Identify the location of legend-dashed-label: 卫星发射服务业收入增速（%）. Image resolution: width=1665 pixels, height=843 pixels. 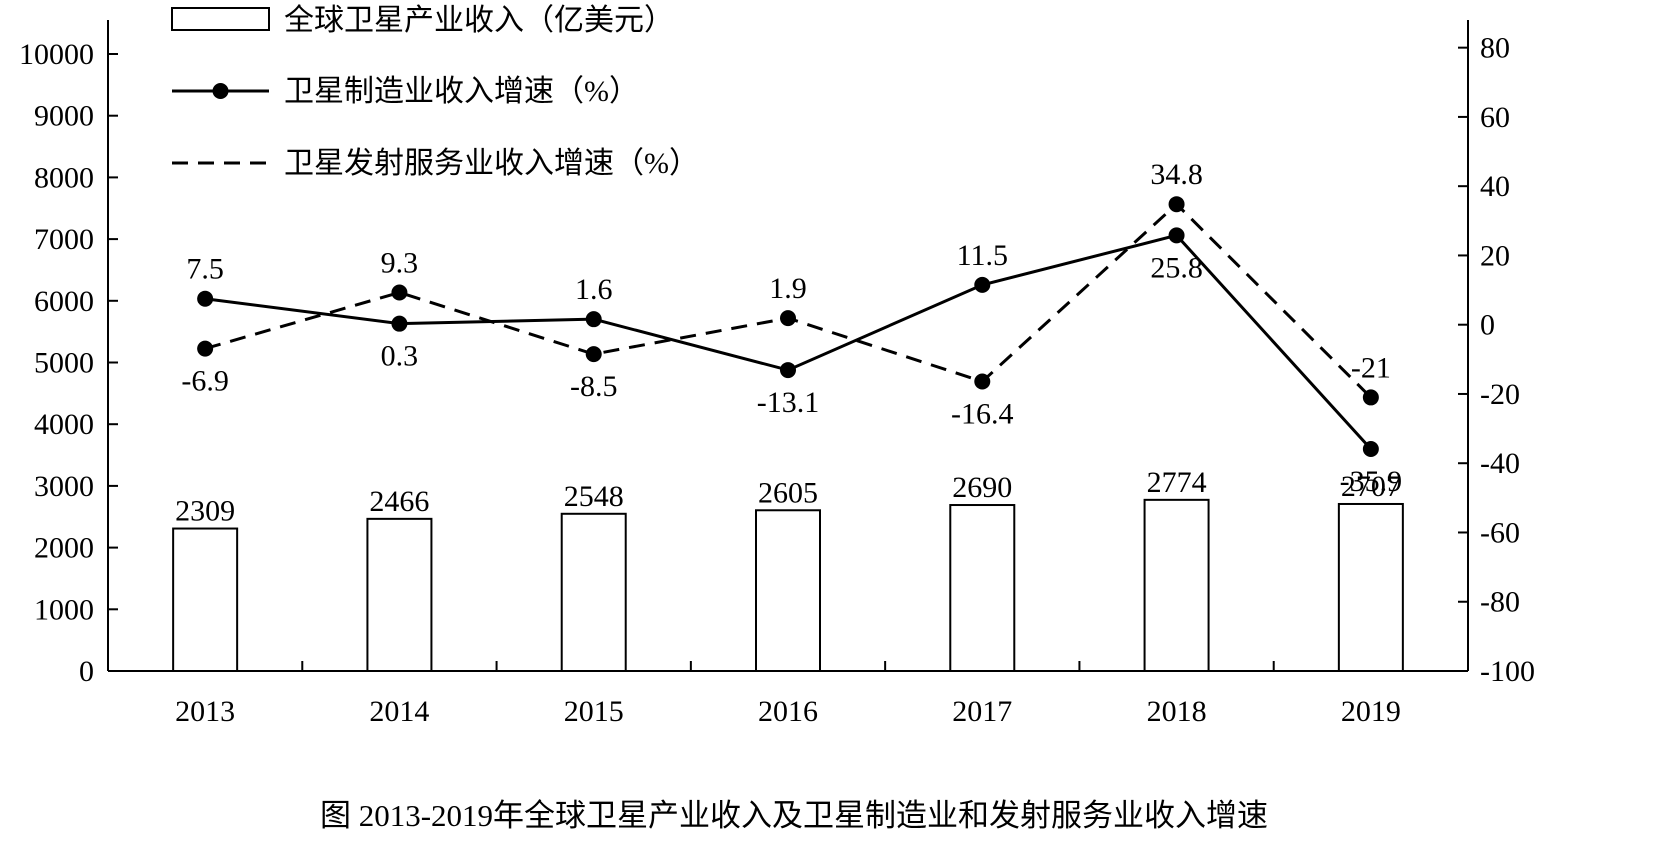
(491, 163).